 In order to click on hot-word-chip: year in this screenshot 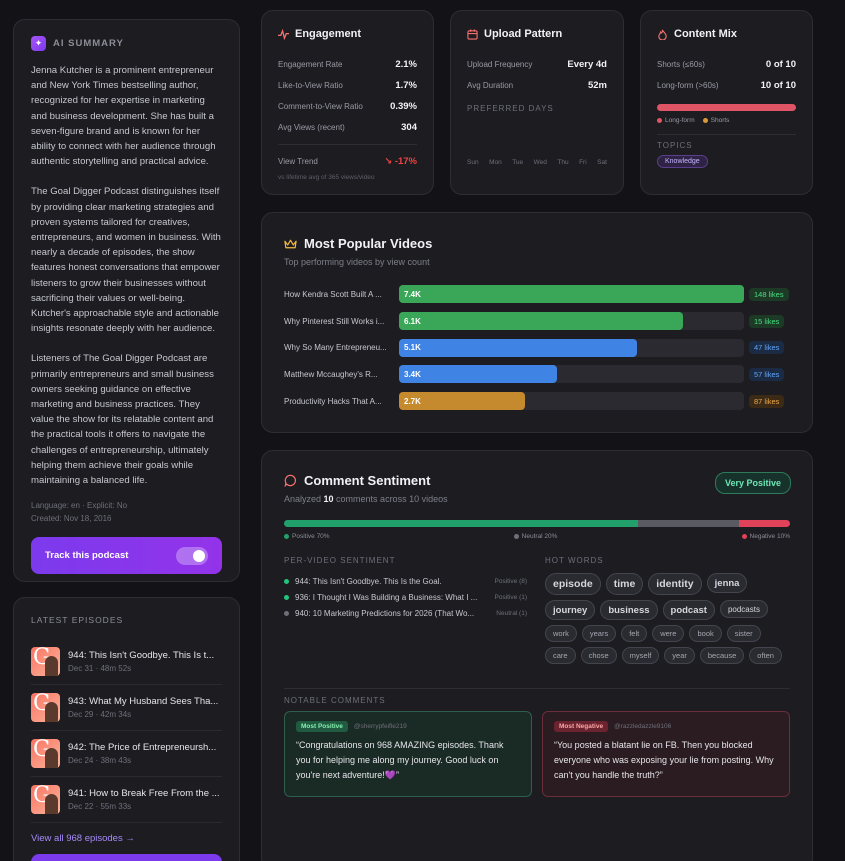, I will do `click(679, 655)`.